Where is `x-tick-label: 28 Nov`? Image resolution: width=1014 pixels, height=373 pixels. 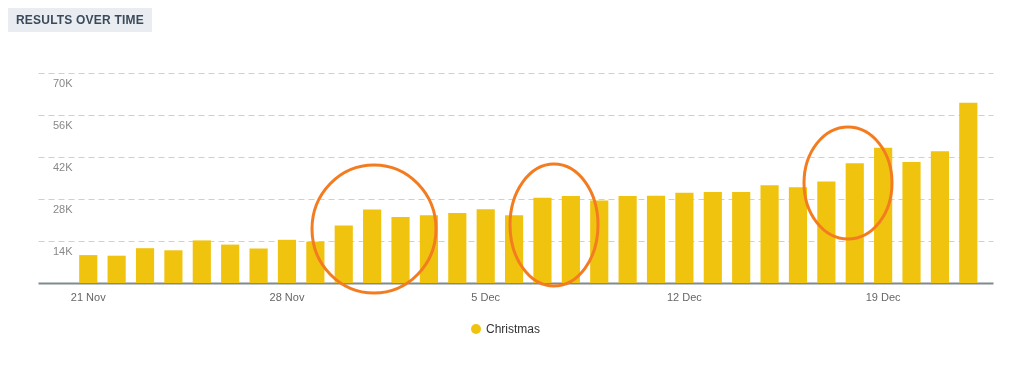
x-tick-label: 28 Nov is located at coordinates (287, 296).